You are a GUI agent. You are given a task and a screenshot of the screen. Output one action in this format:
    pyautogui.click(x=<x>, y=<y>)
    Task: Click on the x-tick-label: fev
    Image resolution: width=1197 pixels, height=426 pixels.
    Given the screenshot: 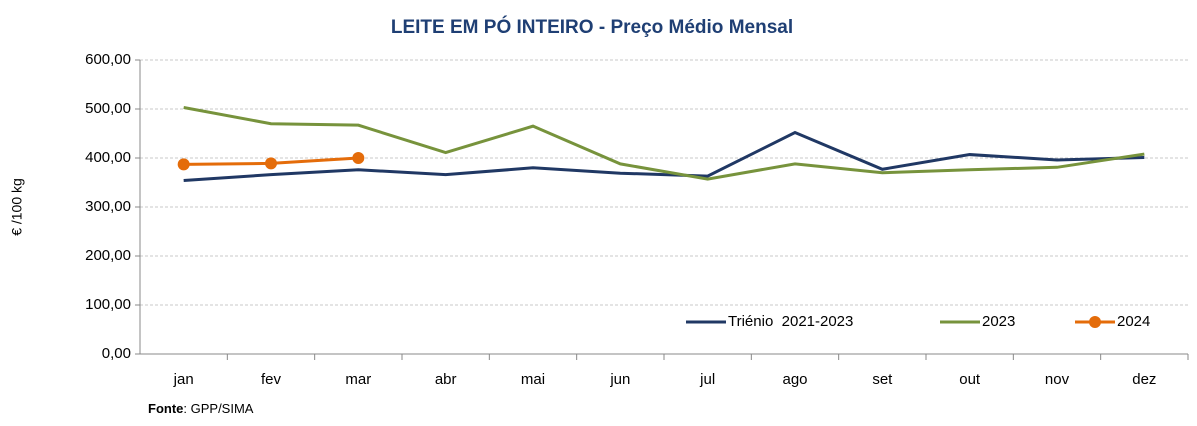 What is the action you would take?
    pyautogui.click(x=271, y=379)
    